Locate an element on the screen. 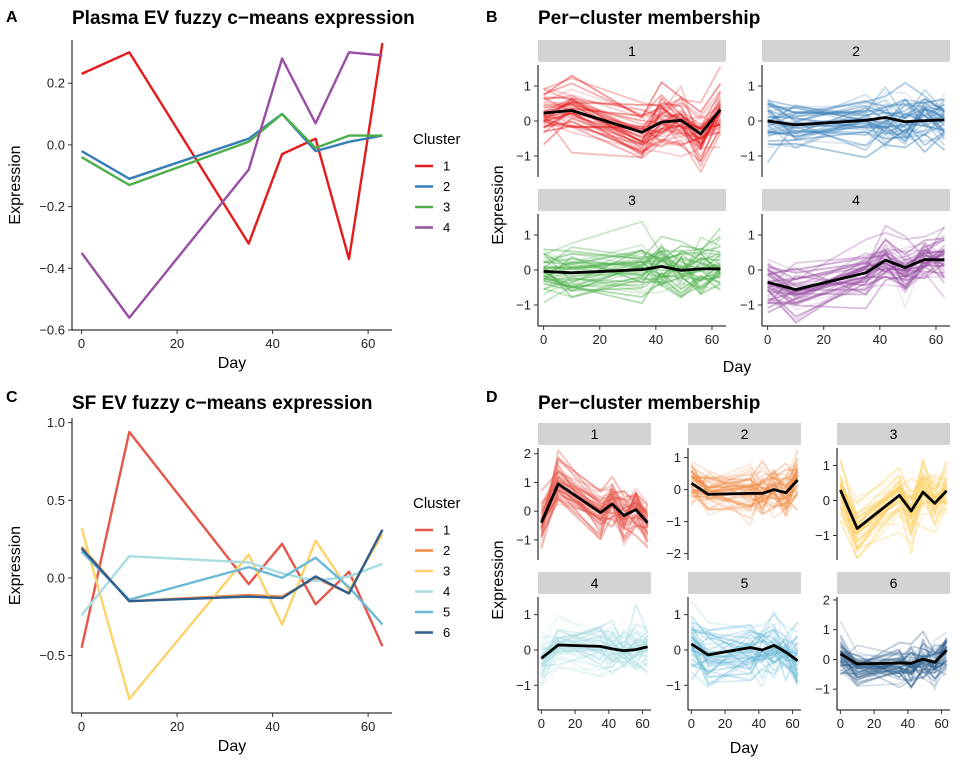 The image size is (960, 768). facet-members is located at coordinates (893, 509).